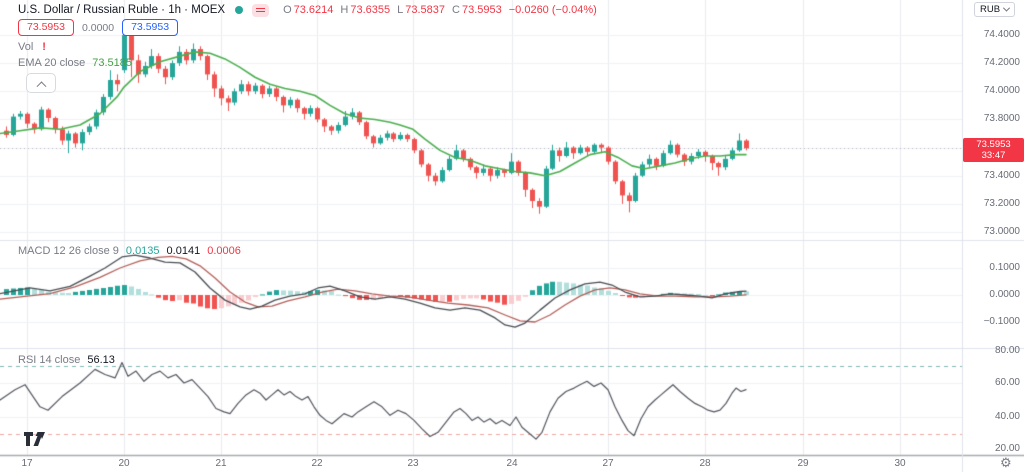 Image resolution: width=1024 pixels, height=472 pixels. What do you see at coordinates (993, 155) in the screenshot?
I see `bar-countdown: 33:47` at bounding box center [993, 155].